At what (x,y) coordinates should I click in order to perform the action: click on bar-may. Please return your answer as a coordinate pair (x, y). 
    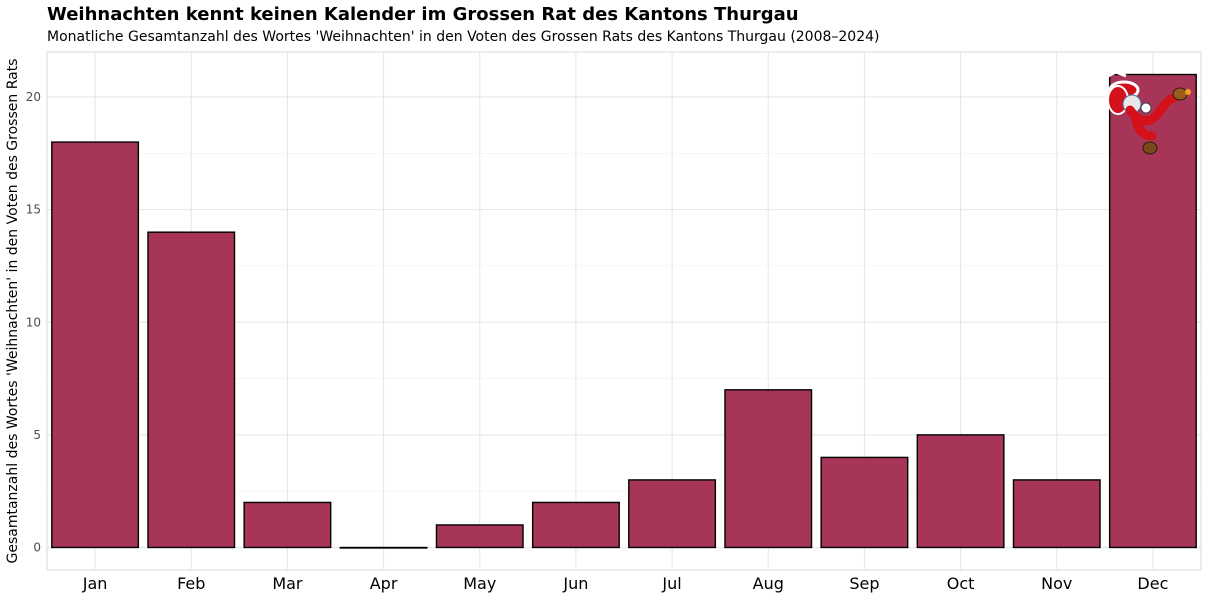
    Looking at the image, I should click on (479, 536).